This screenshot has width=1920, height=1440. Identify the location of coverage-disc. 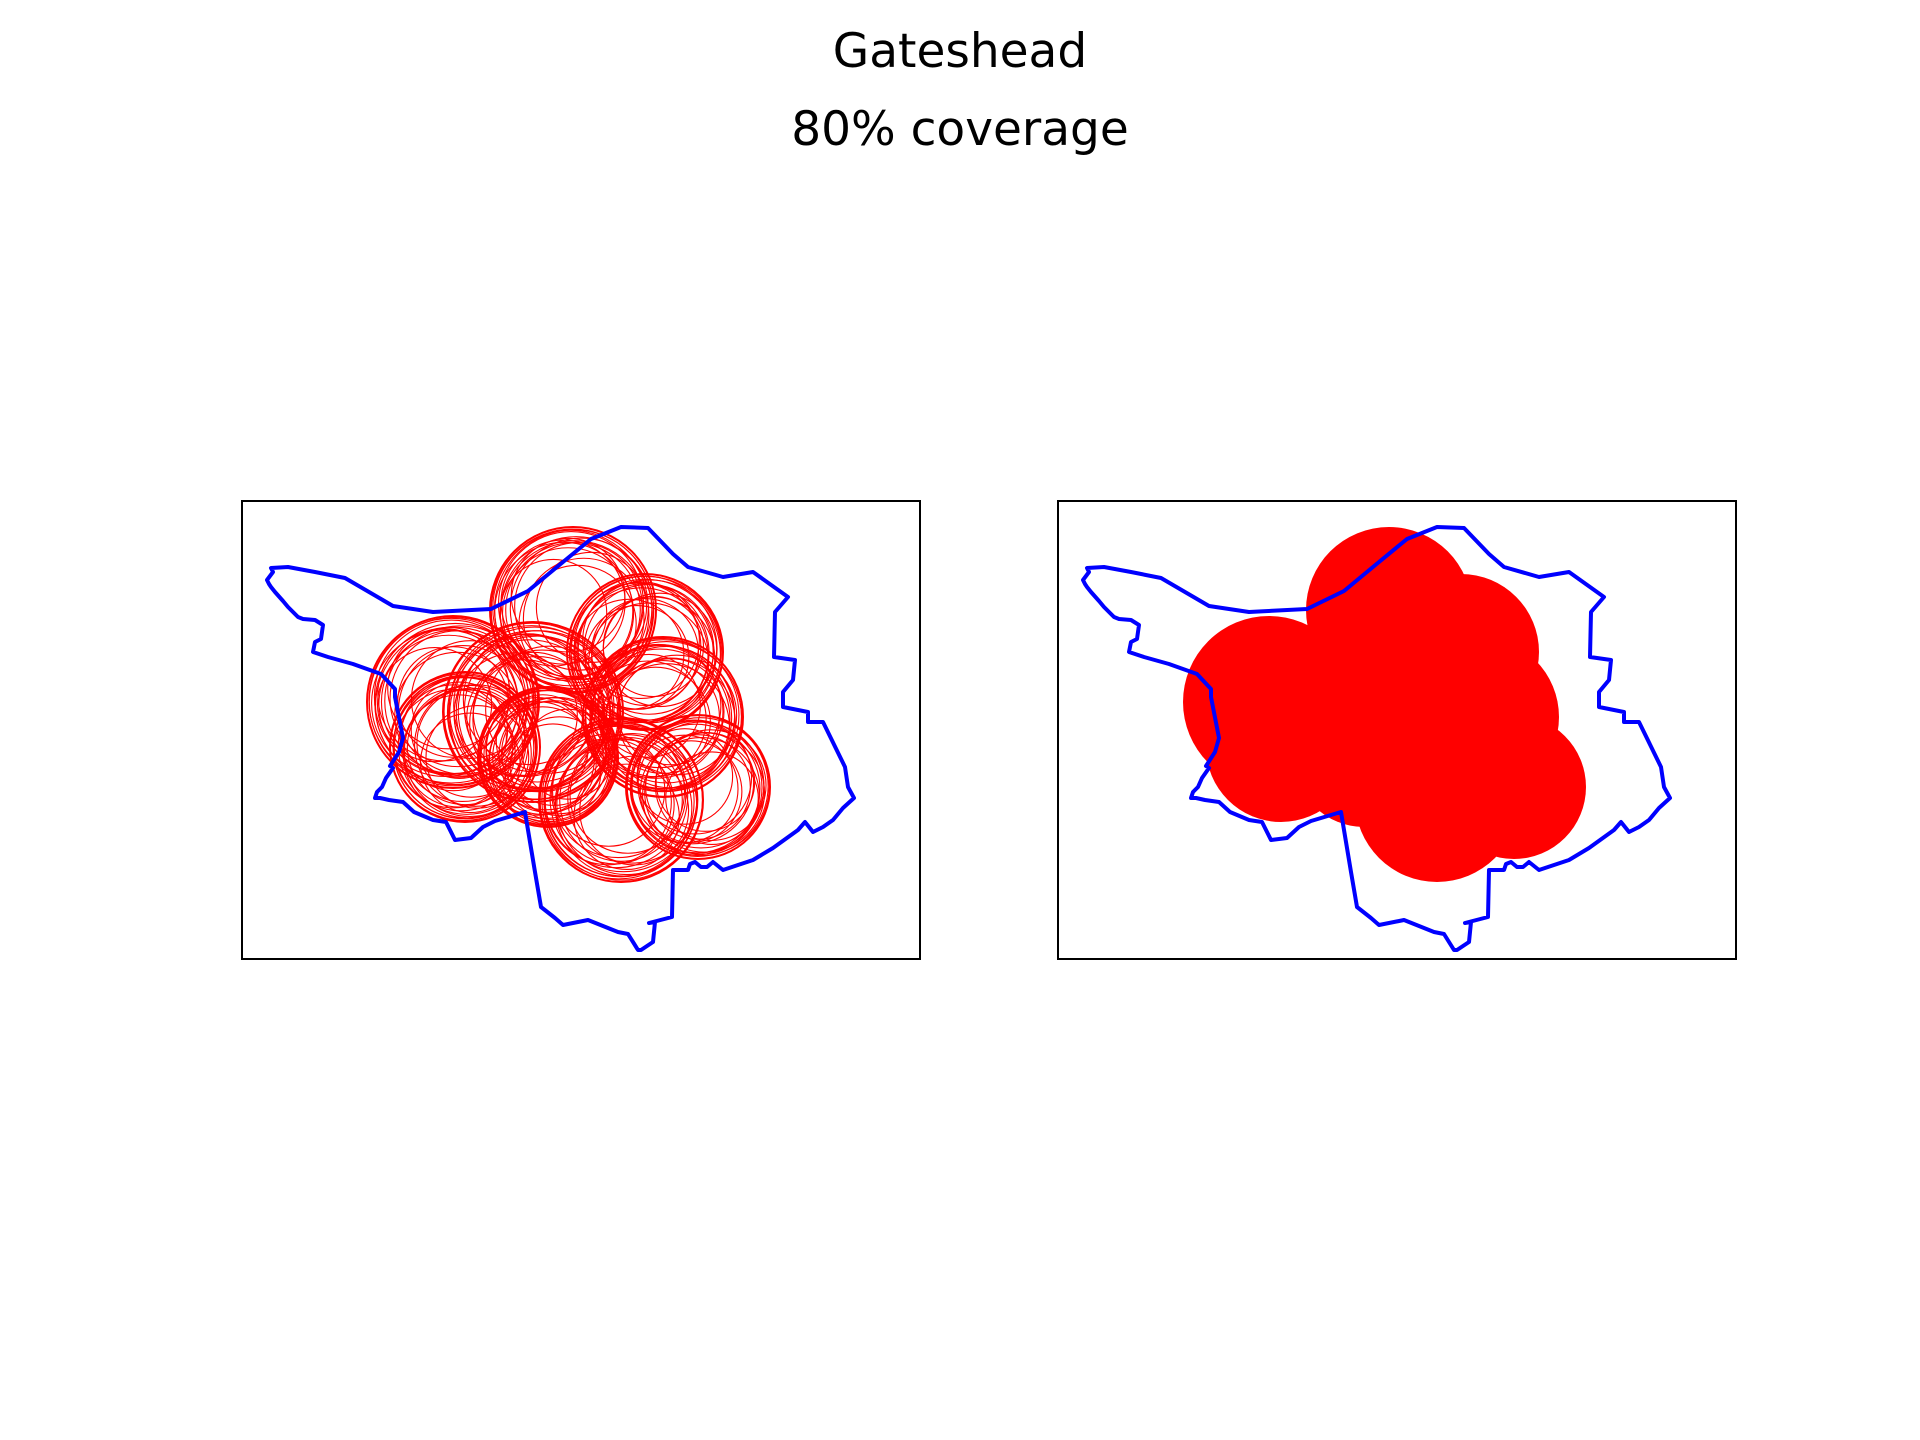
(1364, 757).